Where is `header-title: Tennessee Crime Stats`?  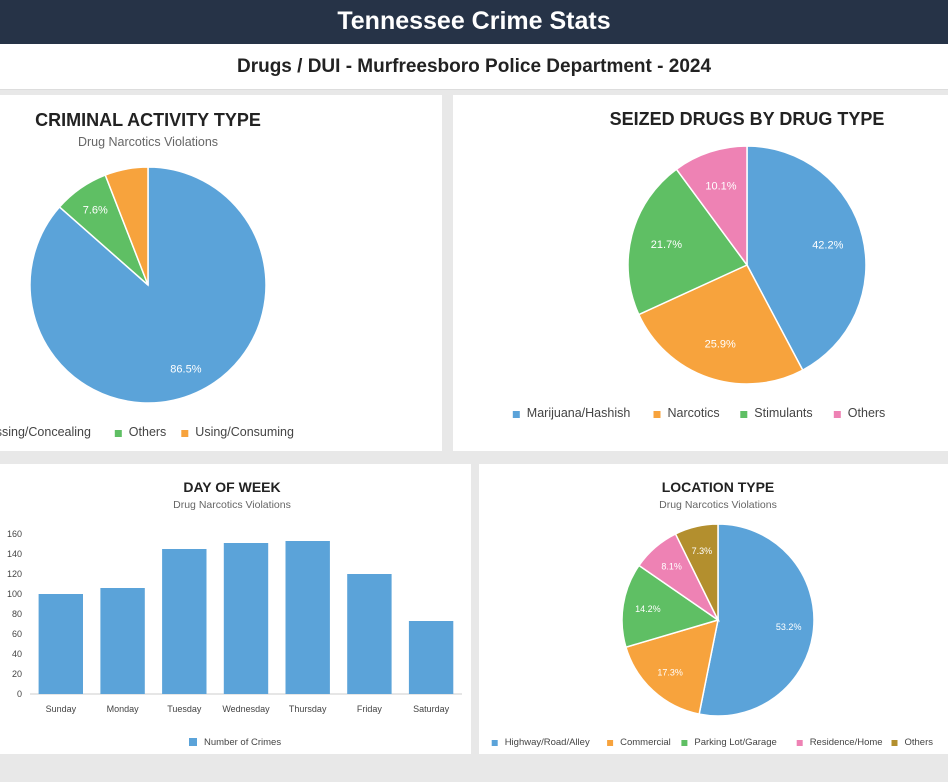
header-title: Tennessee Crime Stats is located at coordinates (474, 21).